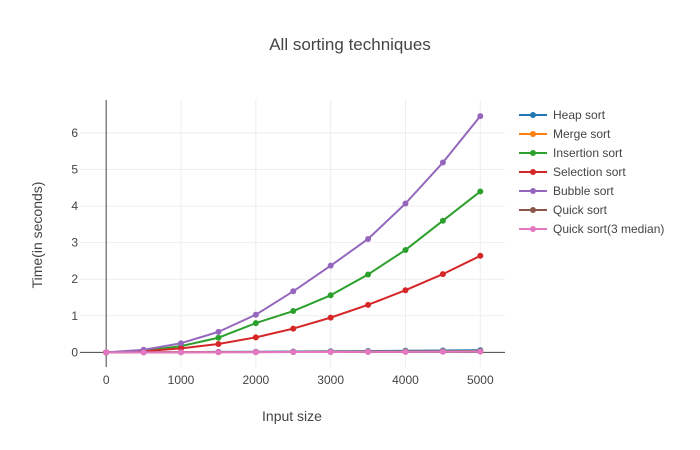 This screenshot has height=450, width=700. I want to click on legend-label: Selection sort, so click(589, 172).